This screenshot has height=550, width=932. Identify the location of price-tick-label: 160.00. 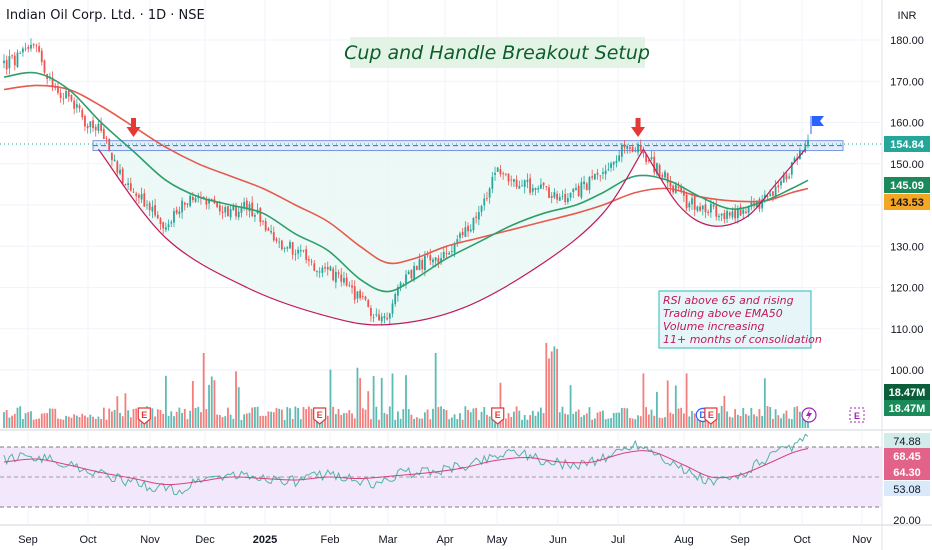
(907, 124).